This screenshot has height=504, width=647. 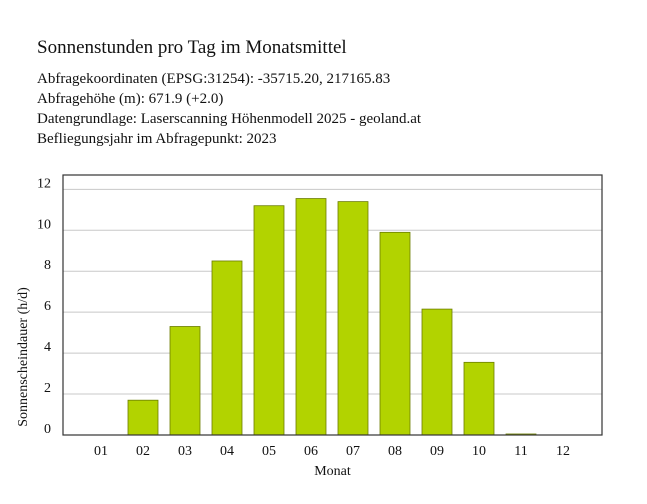 I want to click on y-tick-label: 12, so click(x=44, y=183).